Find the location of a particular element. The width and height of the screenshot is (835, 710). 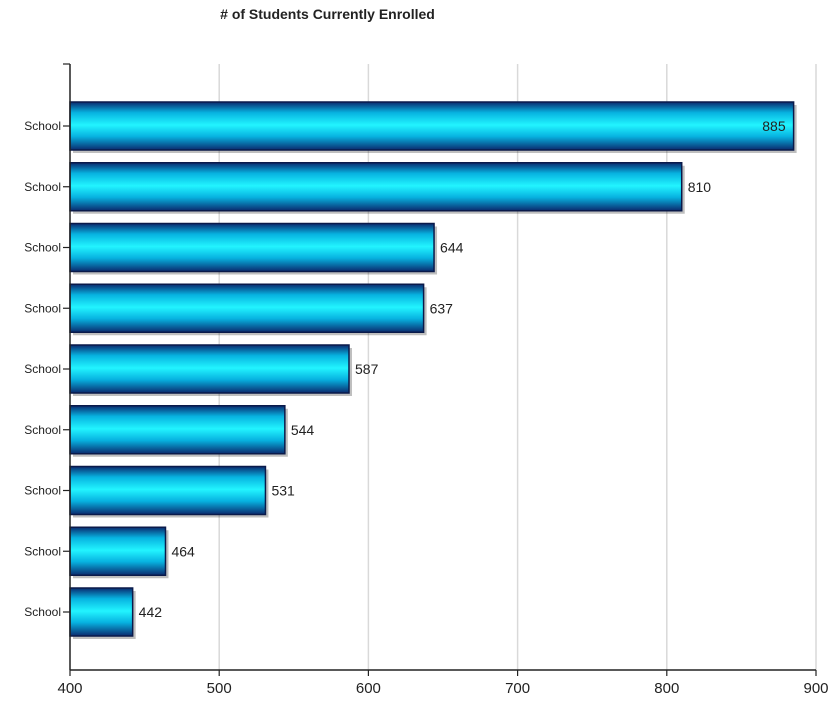

x-tick-label: 400 is located at coordinates (69, 688).